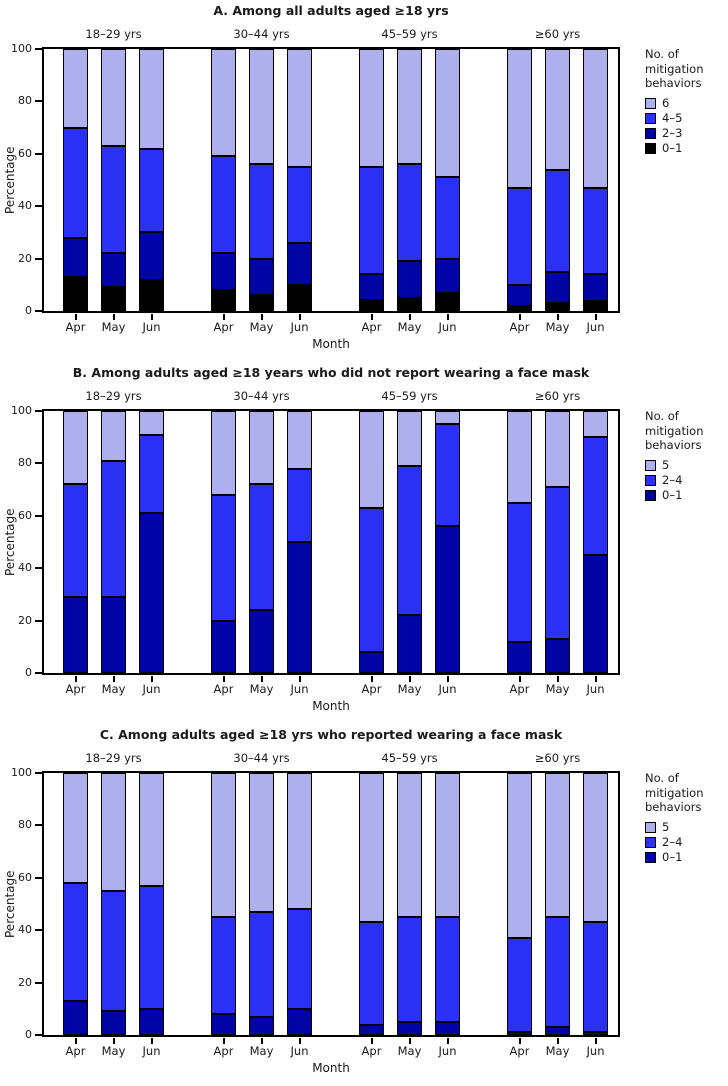 This screenshot has width=728, height=1086. What do you see at coordinates (371, 1051) in the screenshot?
I see `month-tick-label-apr: Apr` at bounding box center [371, 1051].